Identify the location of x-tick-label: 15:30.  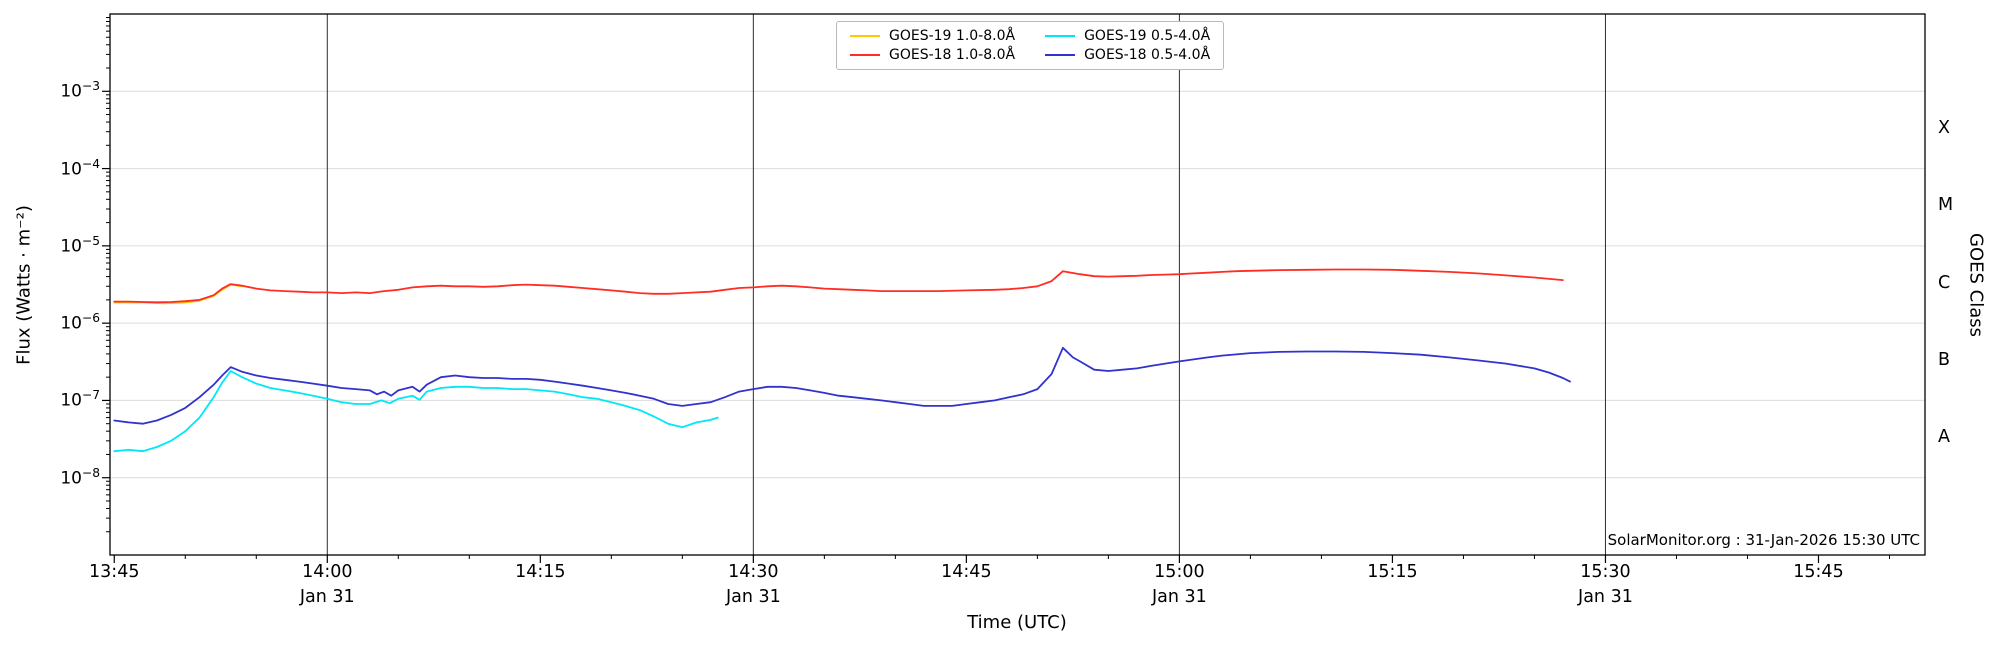
(1605, 572).